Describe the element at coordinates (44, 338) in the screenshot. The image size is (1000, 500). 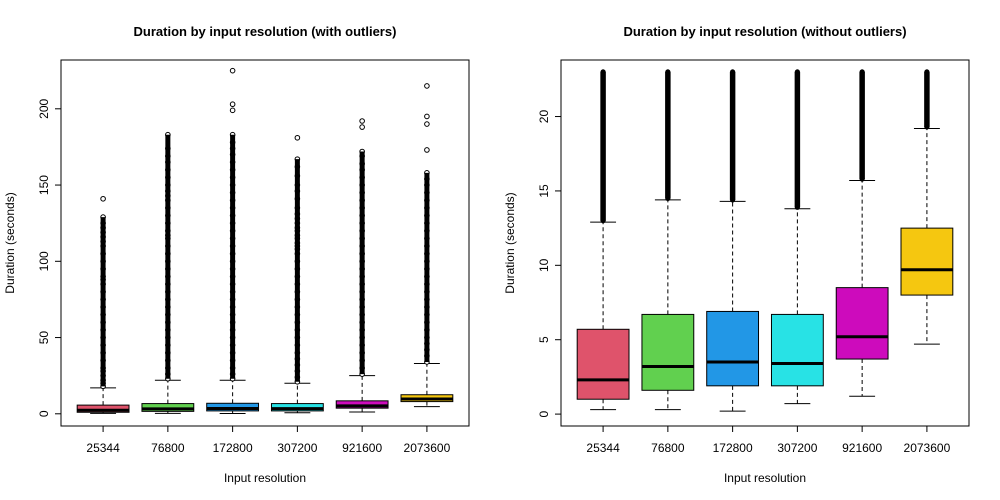
I see `y-tick-label: 50` at that location.